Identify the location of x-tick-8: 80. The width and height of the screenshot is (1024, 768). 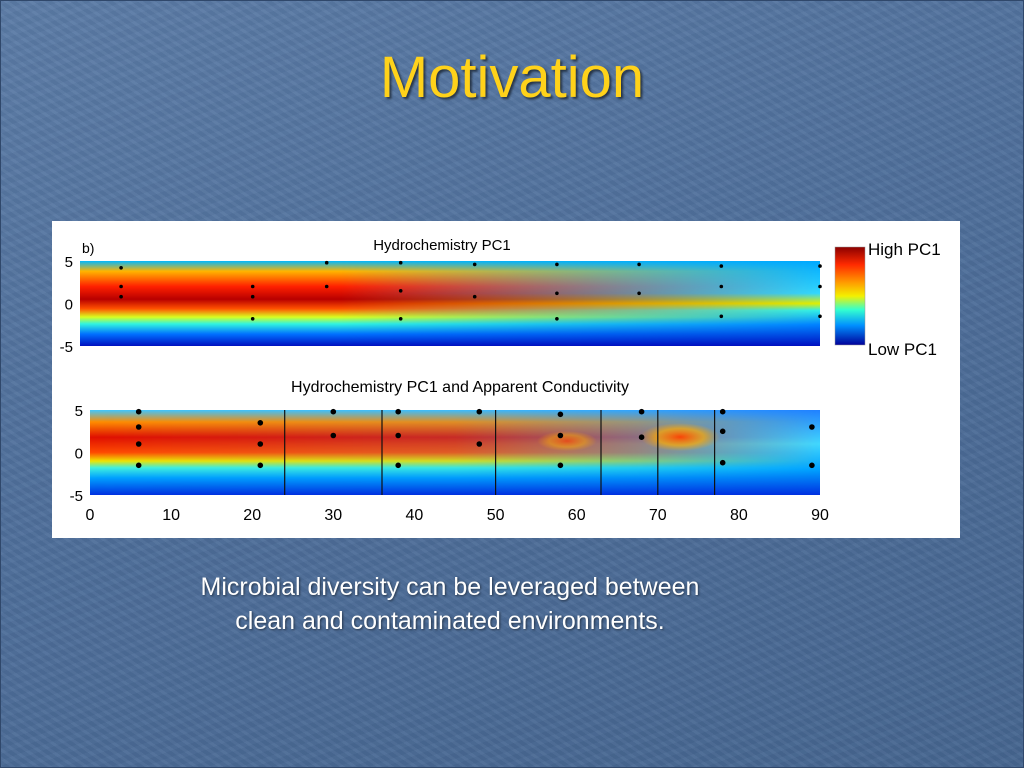
(739, 515).